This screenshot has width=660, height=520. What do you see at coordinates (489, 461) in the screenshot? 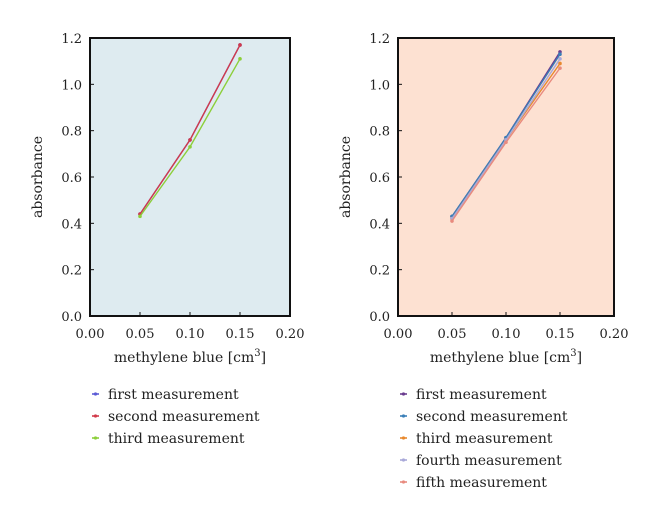
I see `legend-label: fourth measurement` at bounding box center [489, 461].